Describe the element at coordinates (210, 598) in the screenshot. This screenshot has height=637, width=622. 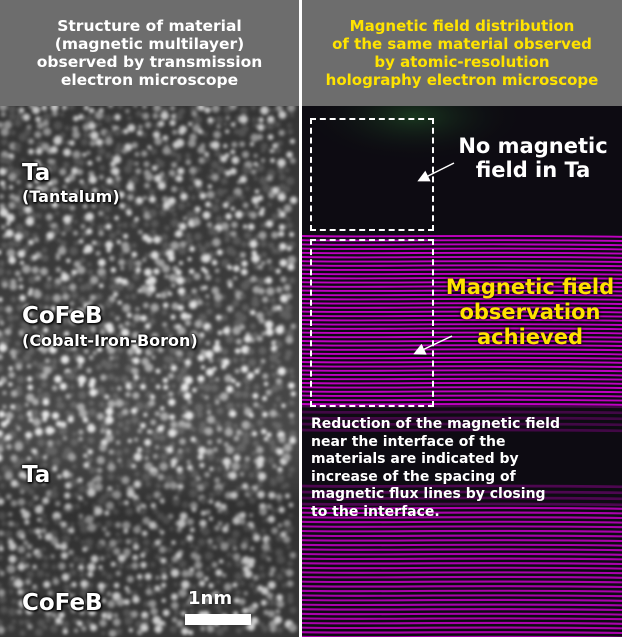
I see `scale-bar-label: 1nm` at that location.